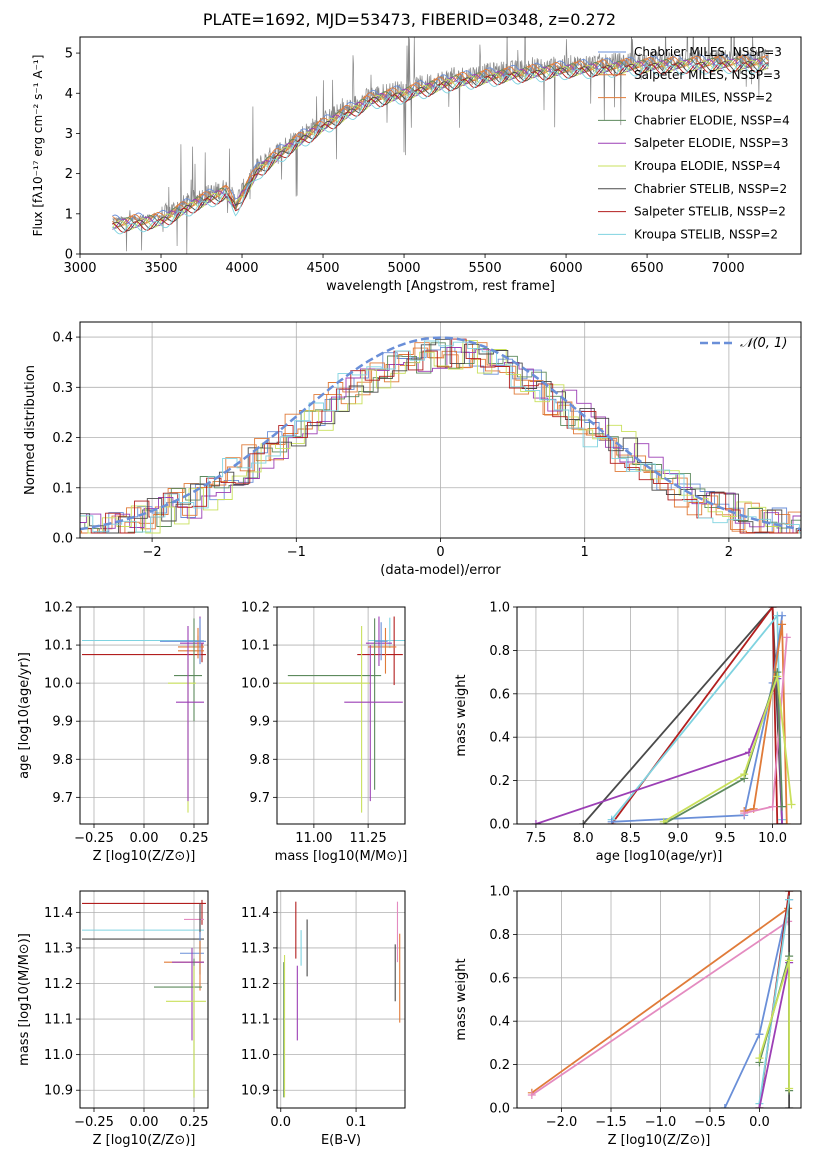 This screenshot has height=1170, width=819. What do you see at coordinates (499, 935) in the screenshot?
I see `y-tick-label: 0.8` at bounding box center [499, 935].